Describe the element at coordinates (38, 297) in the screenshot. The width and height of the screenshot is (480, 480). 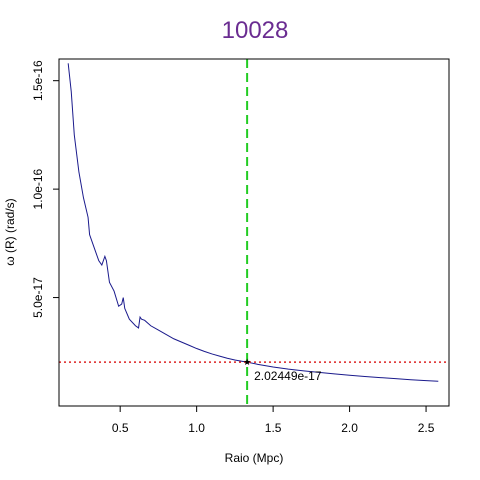
I see `y-tick-label-0: 5.0e-17` at that location.